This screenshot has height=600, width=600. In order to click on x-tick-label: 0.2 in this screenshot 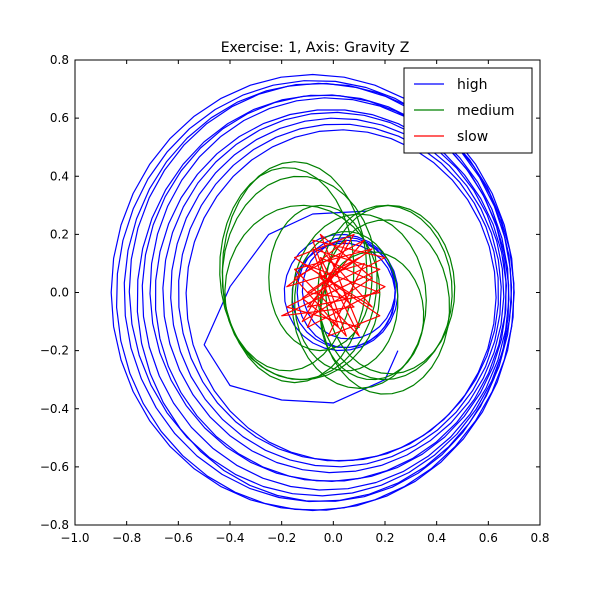, I will do `click(384, 538)`.